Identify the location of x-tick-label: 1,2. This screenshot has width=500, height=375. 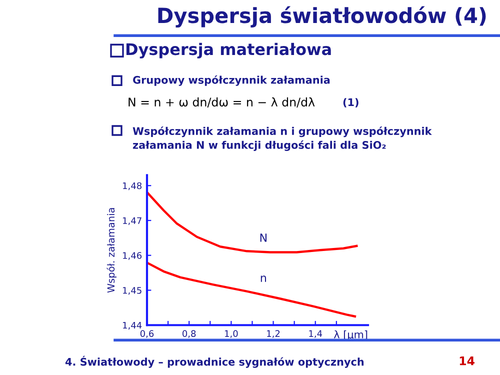
(273, 334).